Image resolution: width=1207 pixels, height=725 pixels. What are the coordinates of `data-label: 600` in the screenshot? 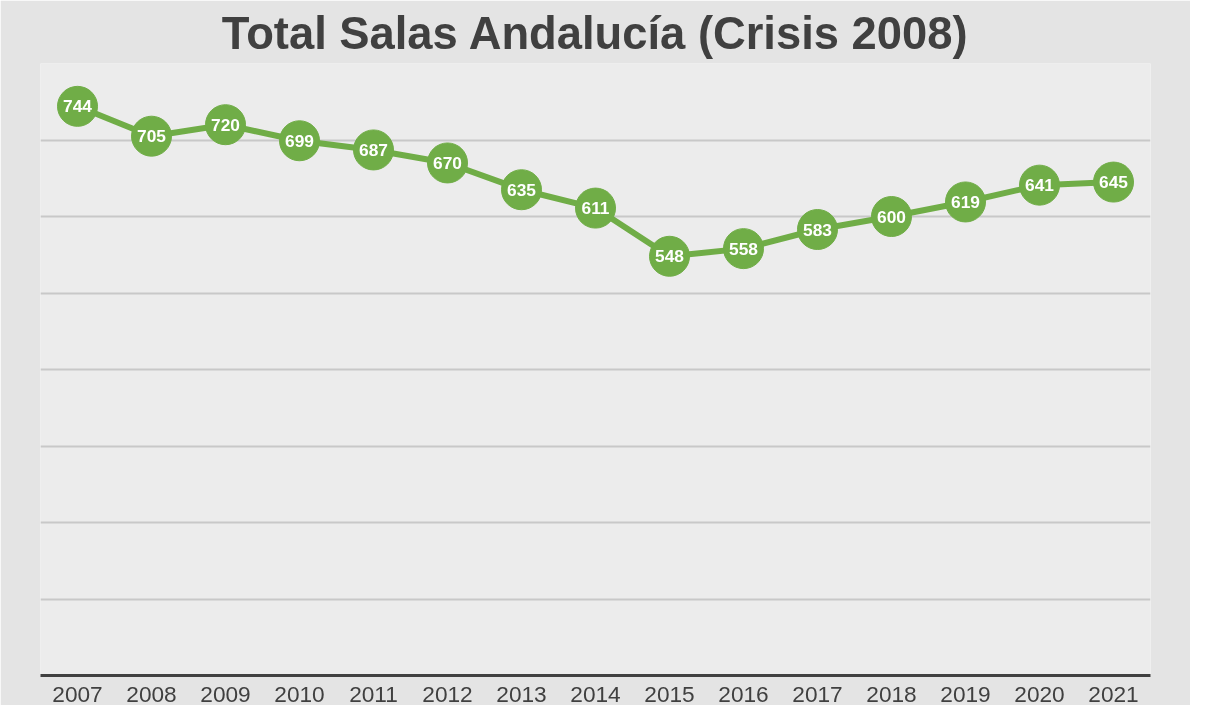 It's located at (891, 216).